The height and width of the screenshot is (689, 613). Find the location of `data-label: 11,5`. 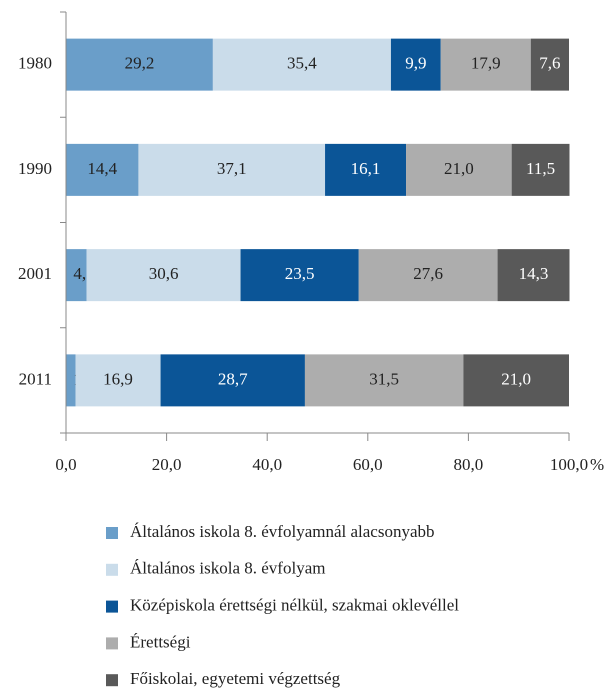

data-label: 11,5 is located at coordinates (540, 168).